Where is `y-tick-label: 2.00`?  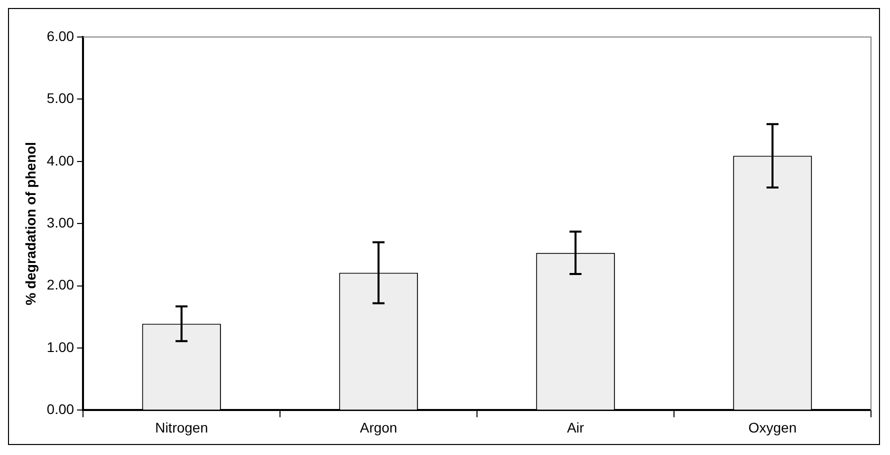 y-tick-label: 2.00 is located at coordinates (60, 284).